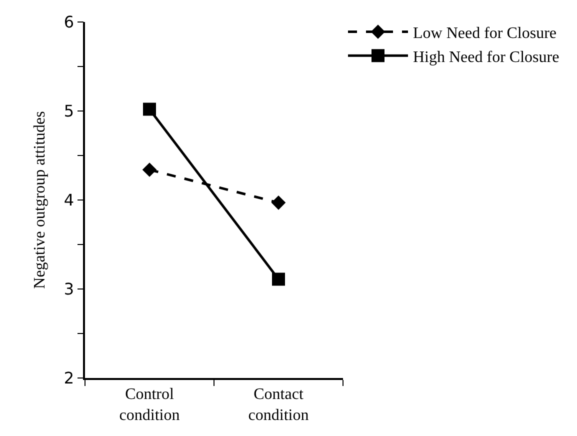 The image size is (577, 436). I want to click on y-tick-label: 4, so click(69, 200).